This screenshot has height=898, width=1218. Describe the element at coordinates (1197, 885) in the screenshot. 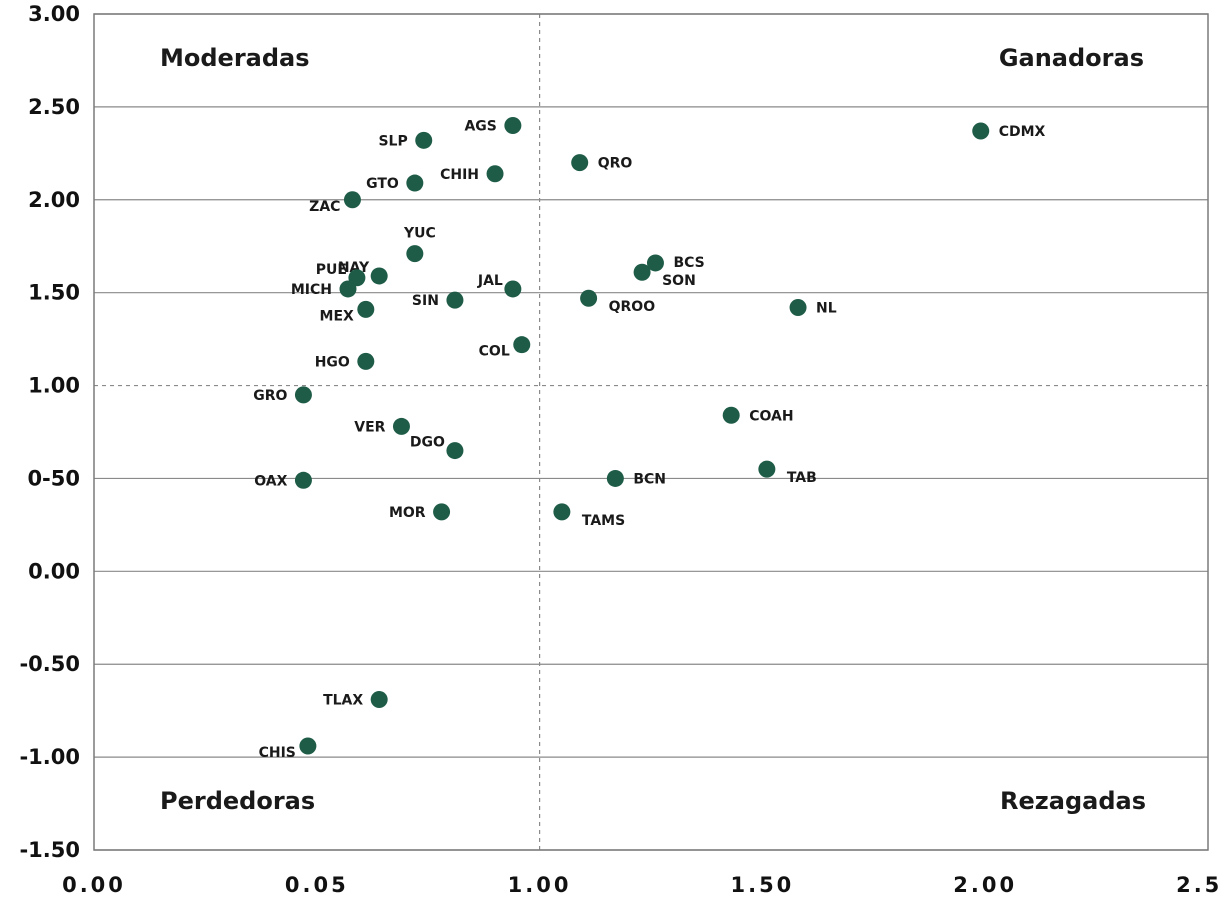

I see `x-tick-label: 2.50` at that location.